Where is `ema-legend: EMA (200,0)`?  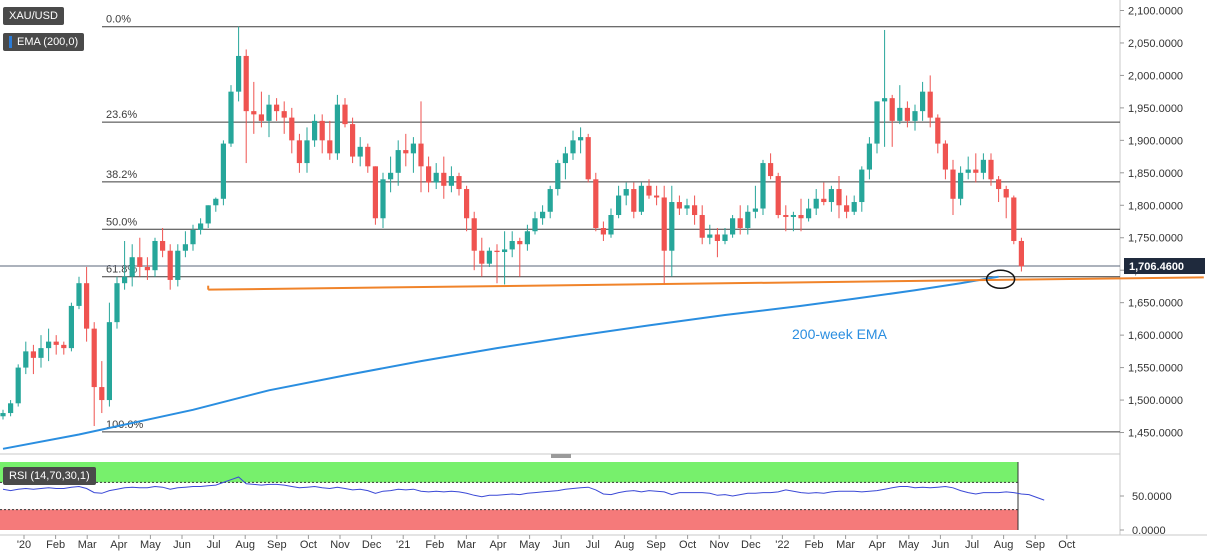 ema-legend: EMA (200,0) is located at coordinates (44, 42).